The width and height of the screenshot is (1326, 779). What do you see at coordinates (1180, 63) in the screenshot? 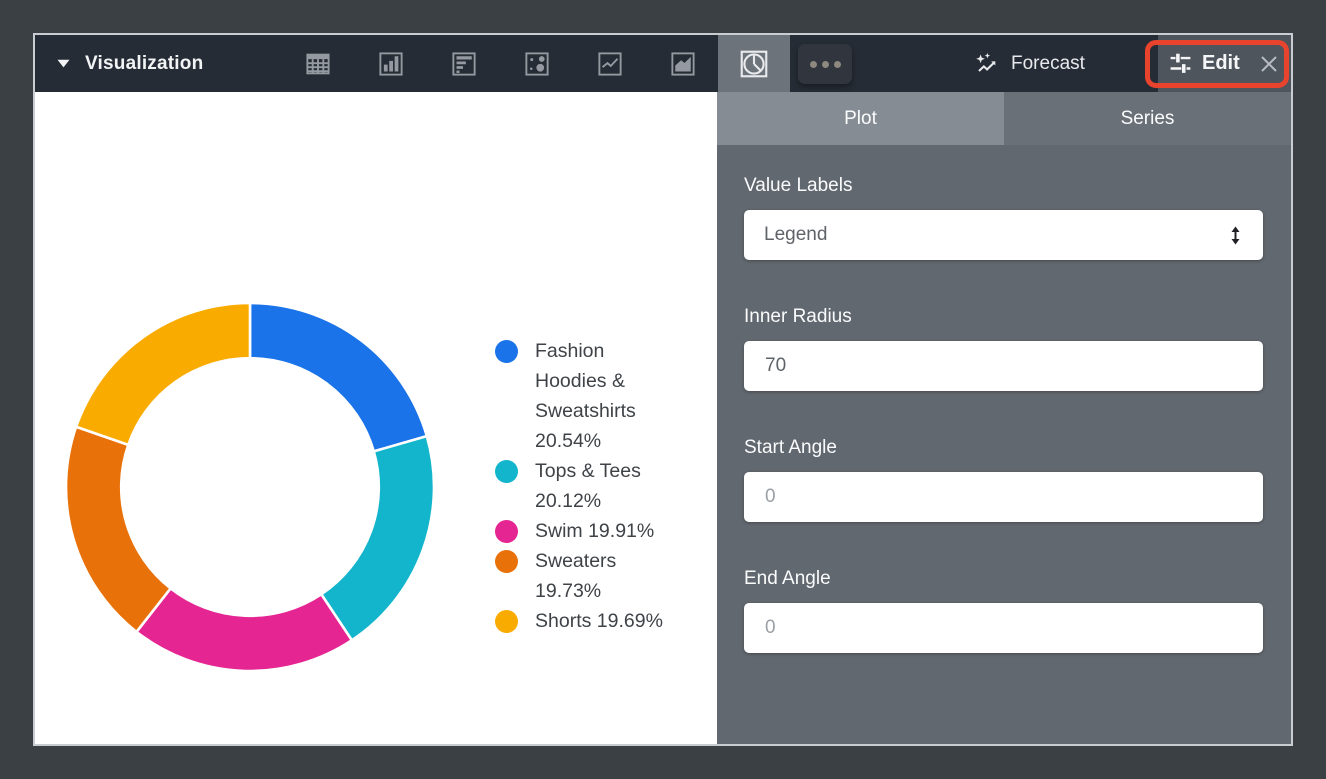
I see `tune-sliders-icon` at bounding box center [1180, 63].